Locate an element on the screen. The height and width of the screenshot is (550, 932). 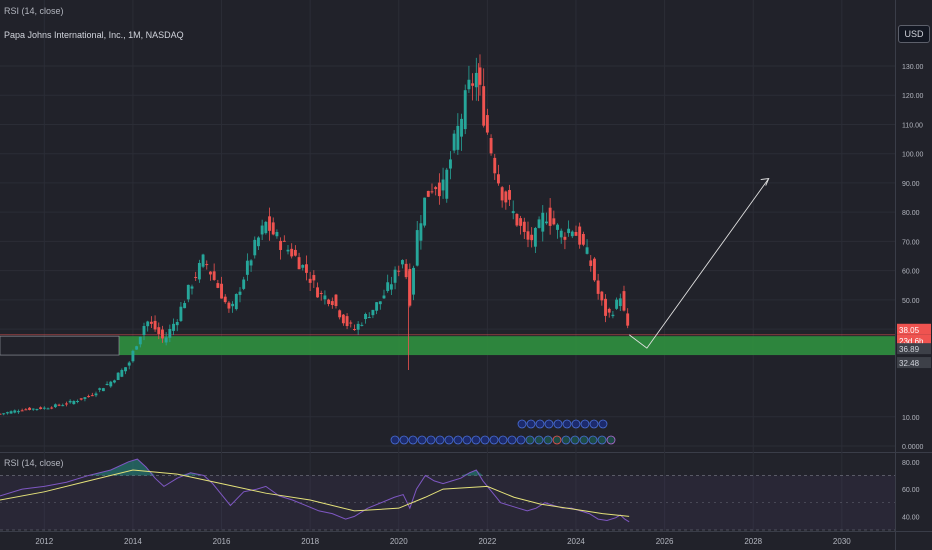
top-indicator-label: RSI (14, close) is located at coordinates (34, 11).